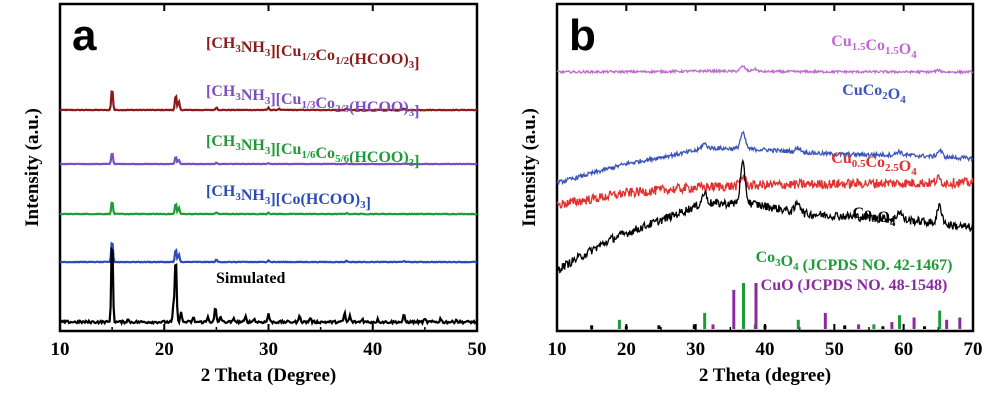  What do you see at coordinates (268, 375) in the screenshot?
I see `x-axis-label: 2 Theta (Degree)` at bounding box center [268, 375].